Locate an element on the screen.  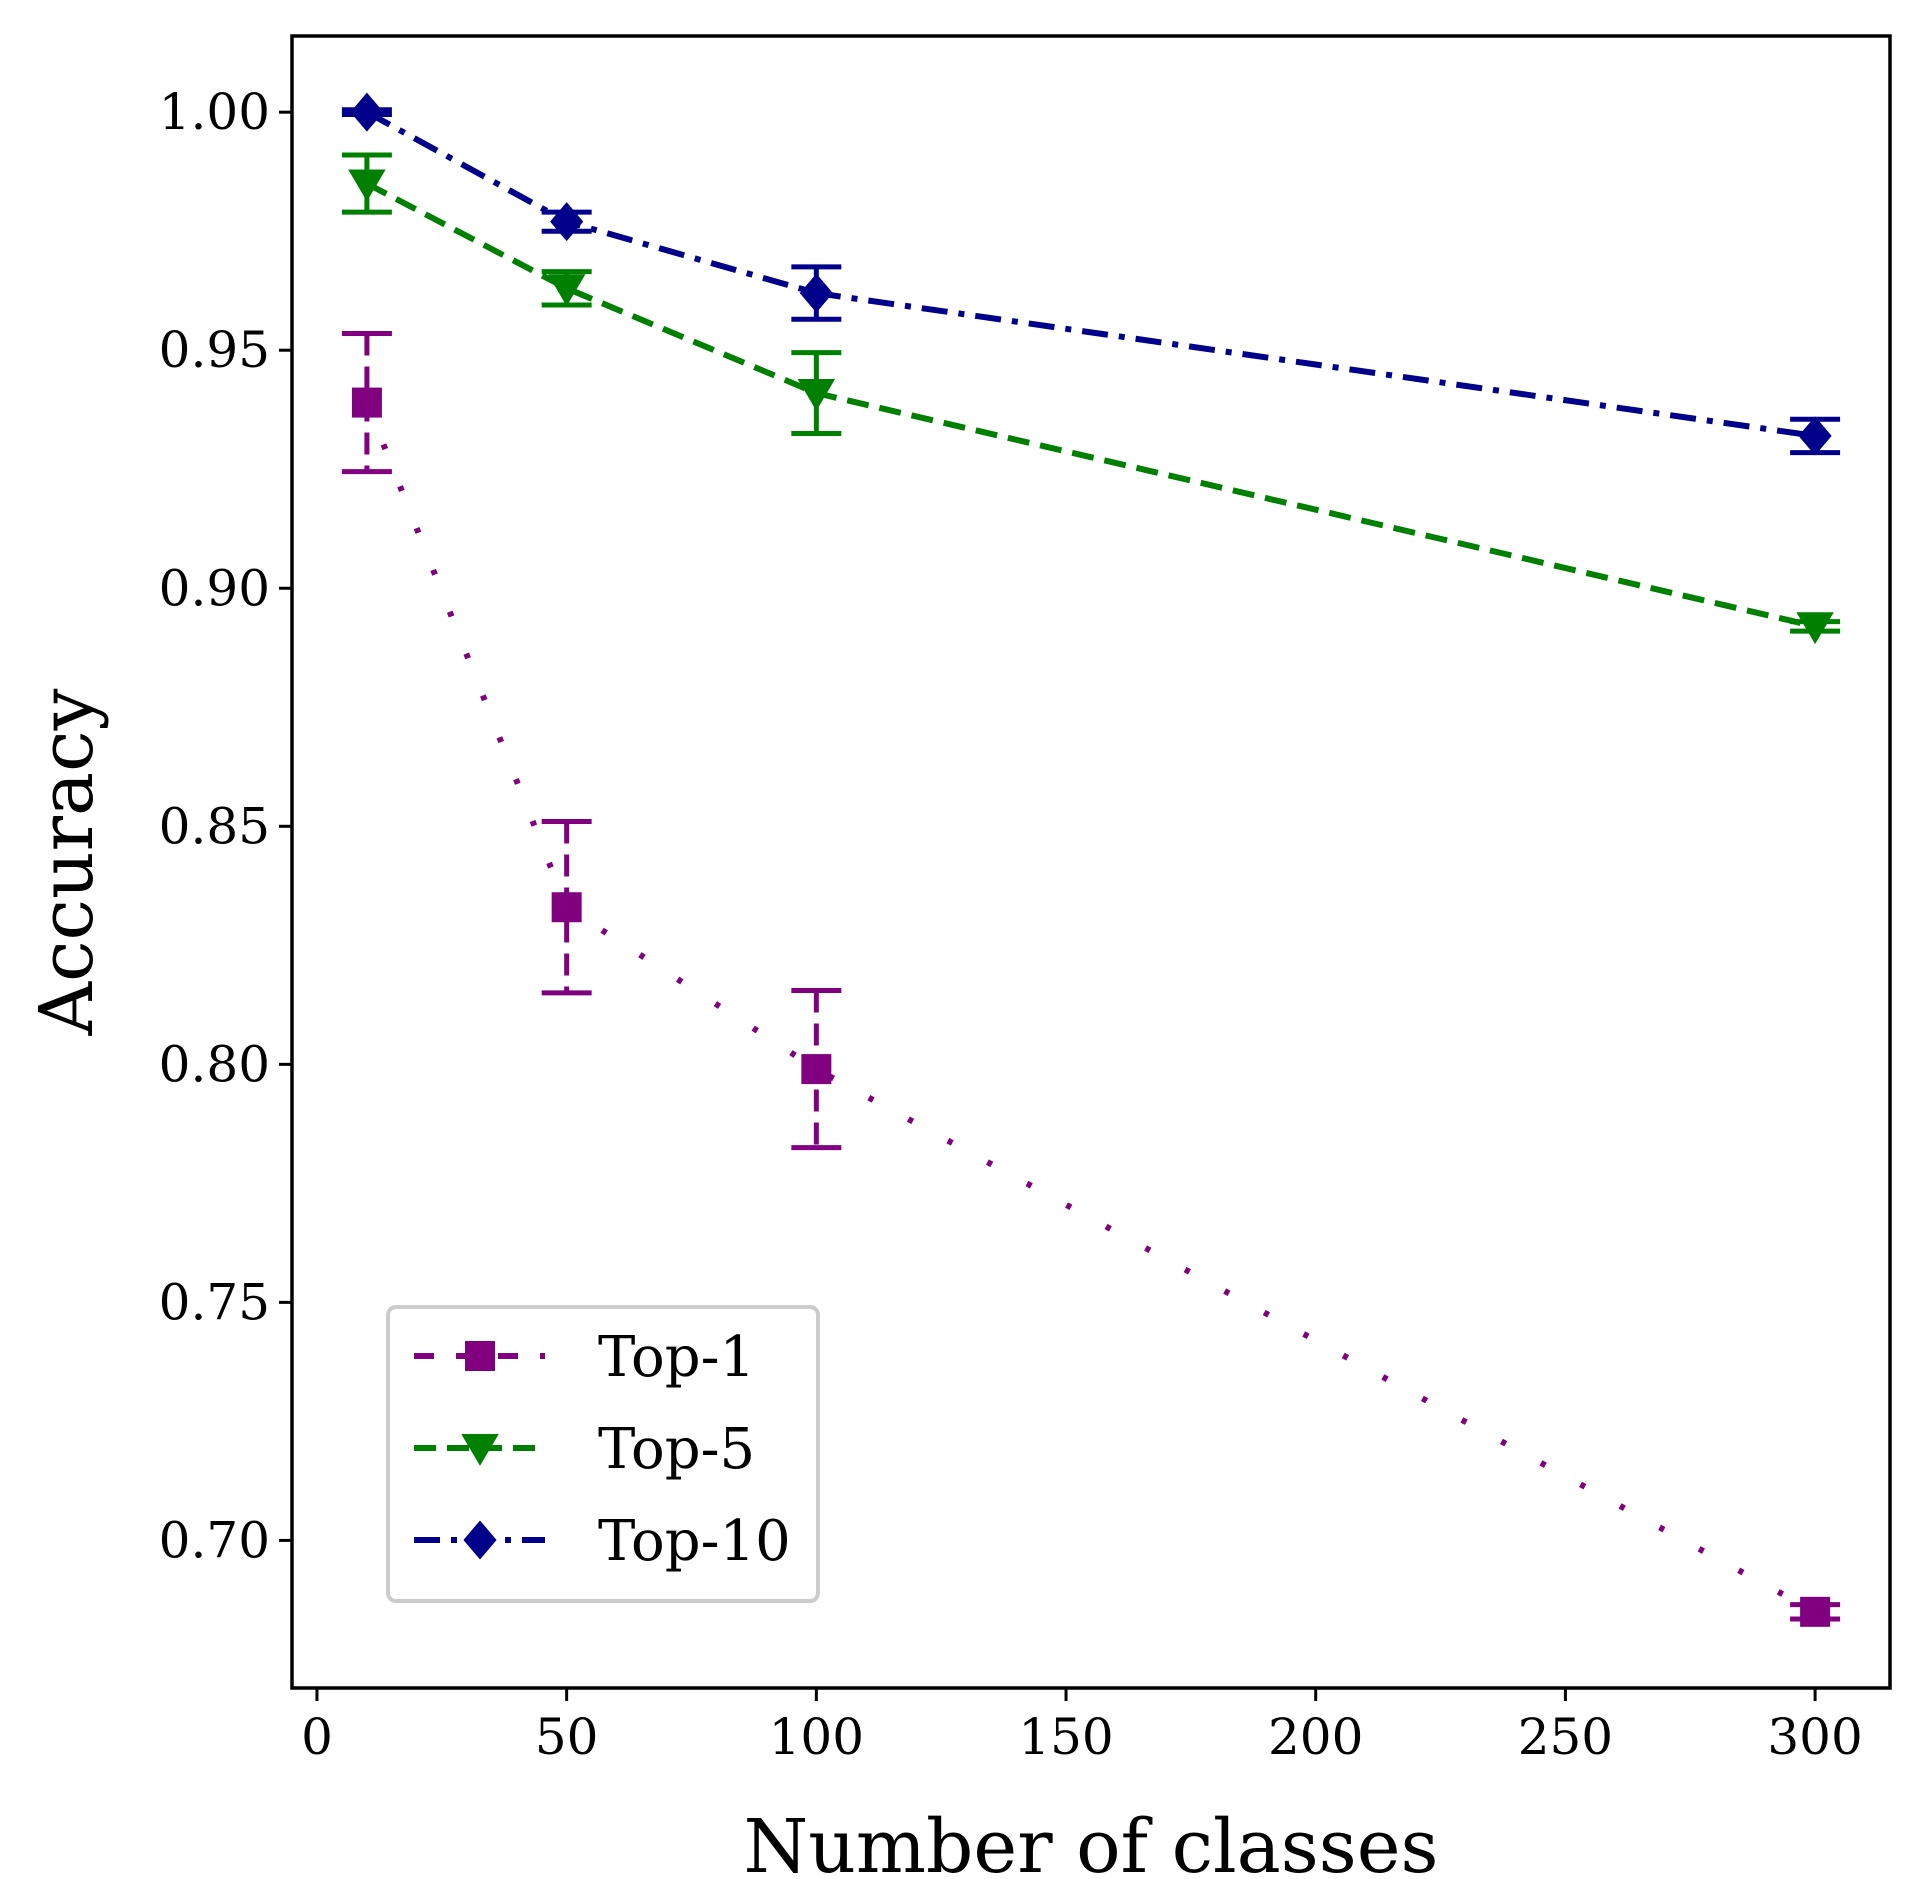
legend-top-5-marker is located at coordinates (480, 1449).